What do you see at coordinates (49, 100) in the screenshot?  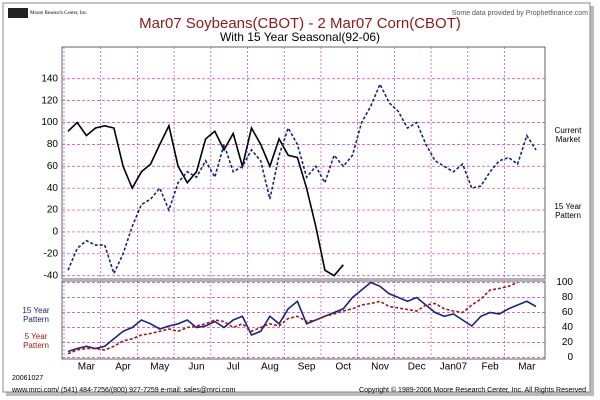 I see `y-tick-label: 120` at bounding box center [49, 100].